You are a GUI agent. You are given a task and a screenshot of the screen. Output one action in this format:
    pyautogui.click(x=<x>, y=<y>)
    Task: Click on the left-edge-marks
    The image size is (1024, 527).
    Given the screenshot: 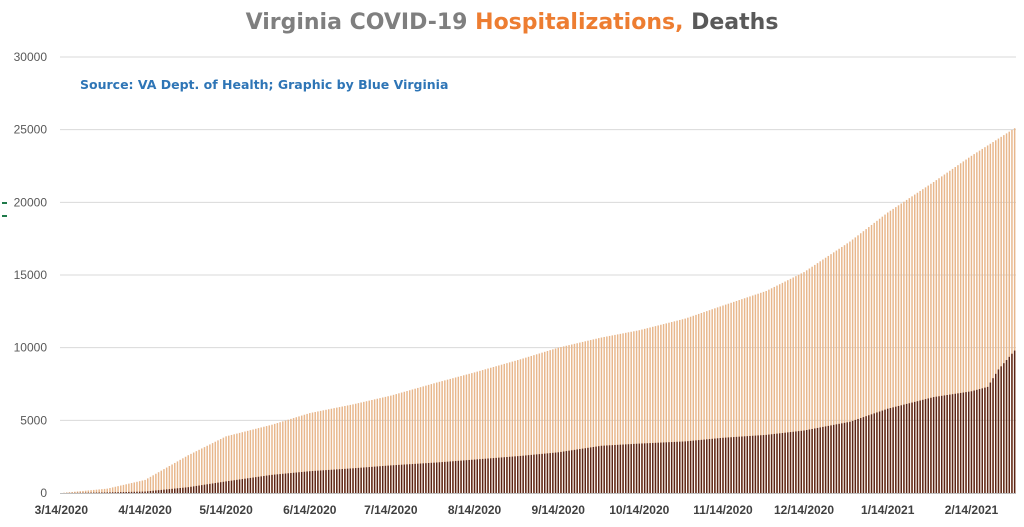 What is the action you would take?
    pyautogui.click(x=4, y=209)
    